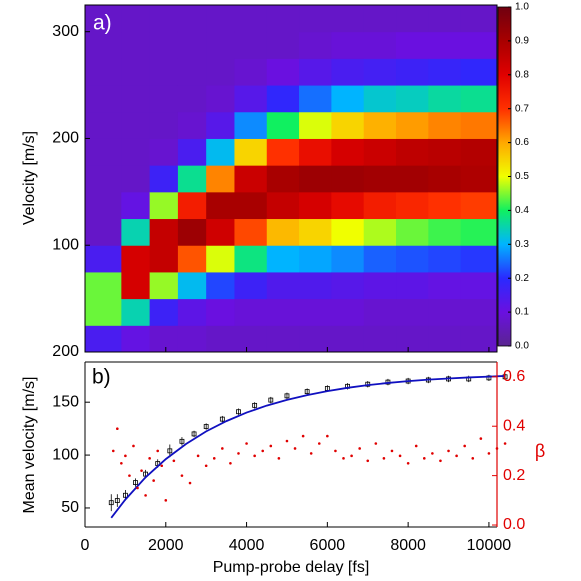  What do you see at coordinates (65, 138) in the screenshot?
I see `y-tick-label: 200` at bounding box center [65, 138].